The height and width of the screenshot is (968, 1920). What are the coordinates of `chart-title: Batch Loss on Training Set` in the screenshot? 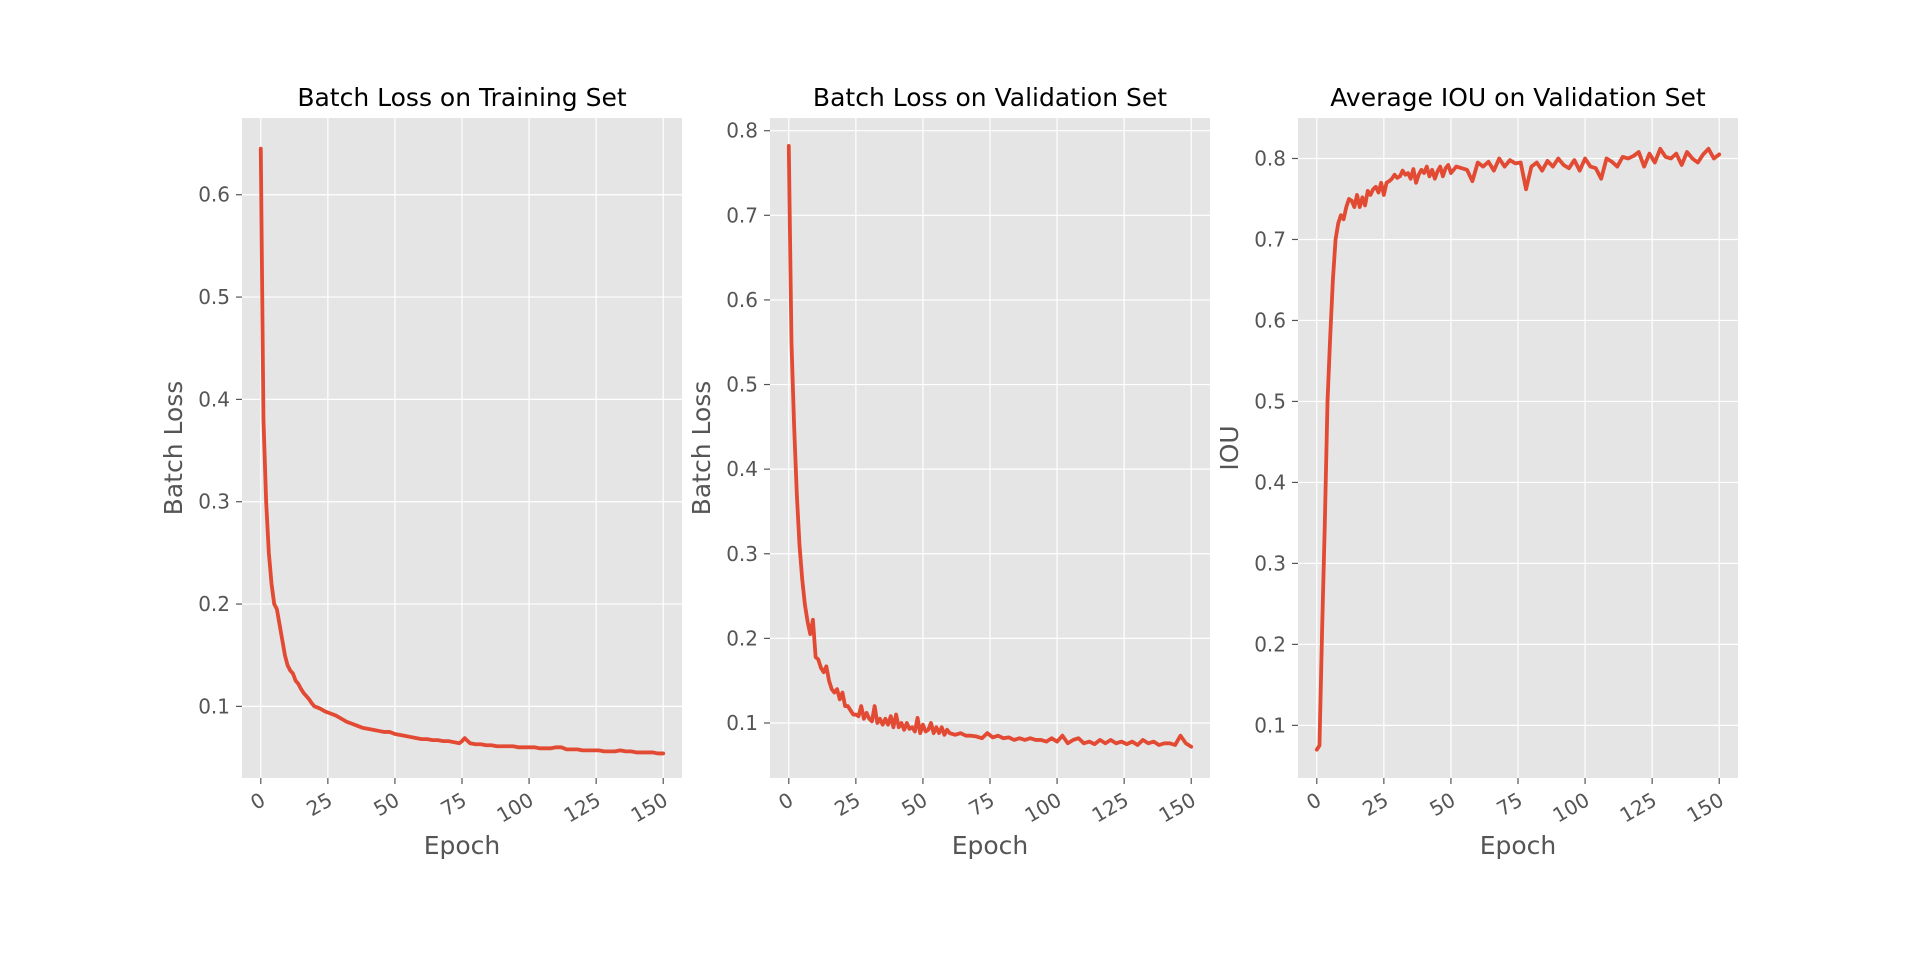 It's located at (462, 97).